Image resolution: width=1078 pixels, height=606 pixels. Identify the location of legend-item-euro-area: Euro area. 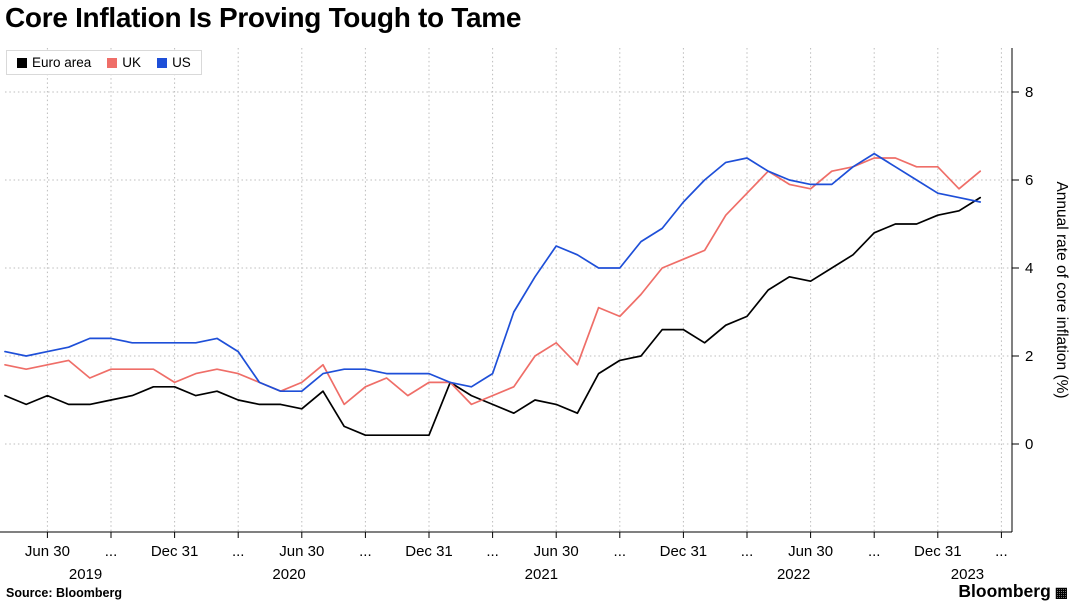
(54, 62).